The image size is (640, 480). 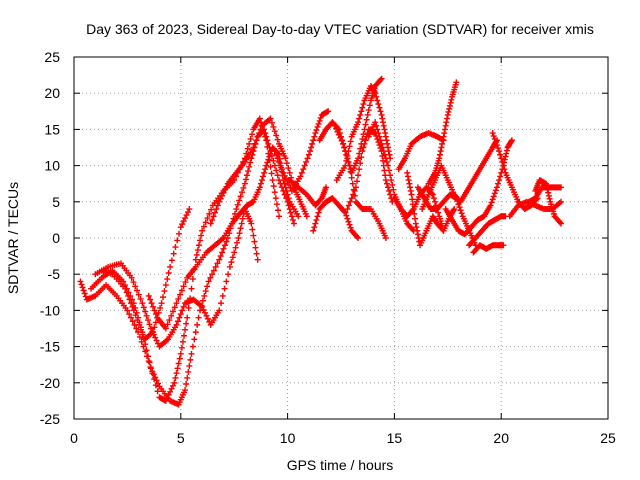 What do you see at coordinates (74, 438) in the screenshot?
I see `x-tick-label: 0` at bounding box center [74, 438].